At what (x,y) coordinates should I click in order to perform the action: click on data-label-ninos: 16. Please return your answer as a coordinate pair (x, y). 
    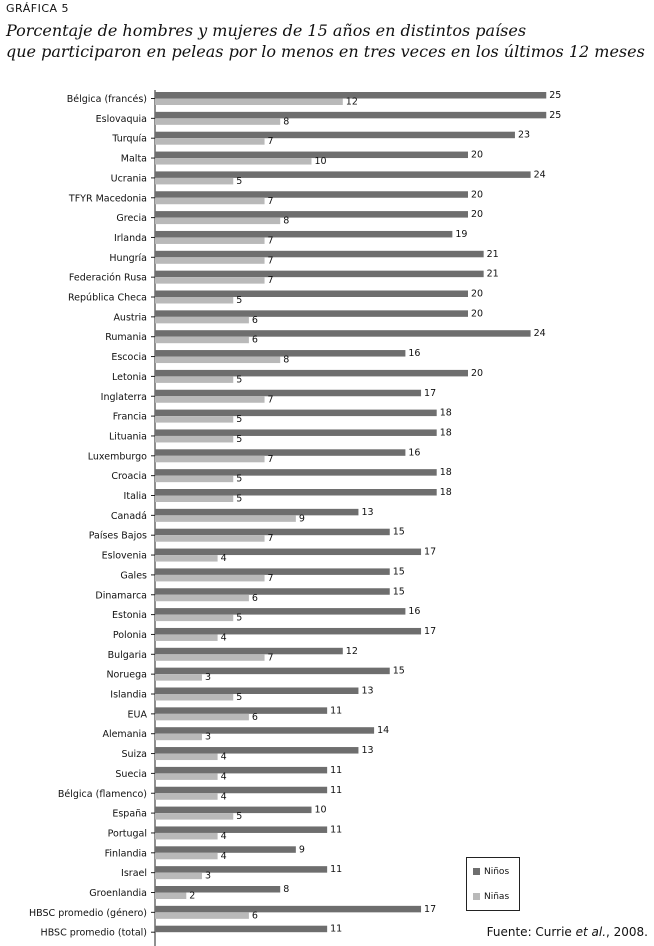
    Looking at the image, I should click on (414, 611).